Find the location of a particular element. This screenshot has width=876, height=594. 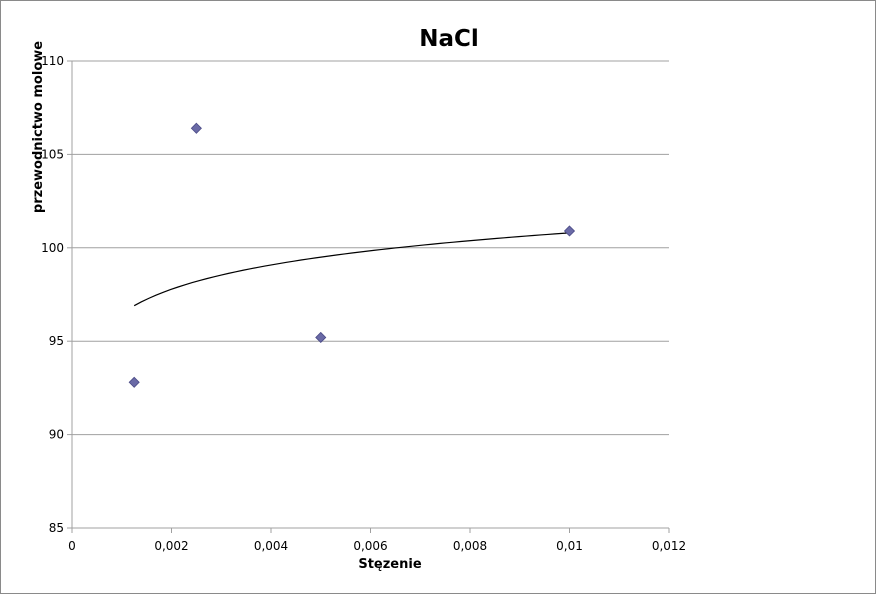

y-tick-label: 90 is located at coordinates (56, 435).